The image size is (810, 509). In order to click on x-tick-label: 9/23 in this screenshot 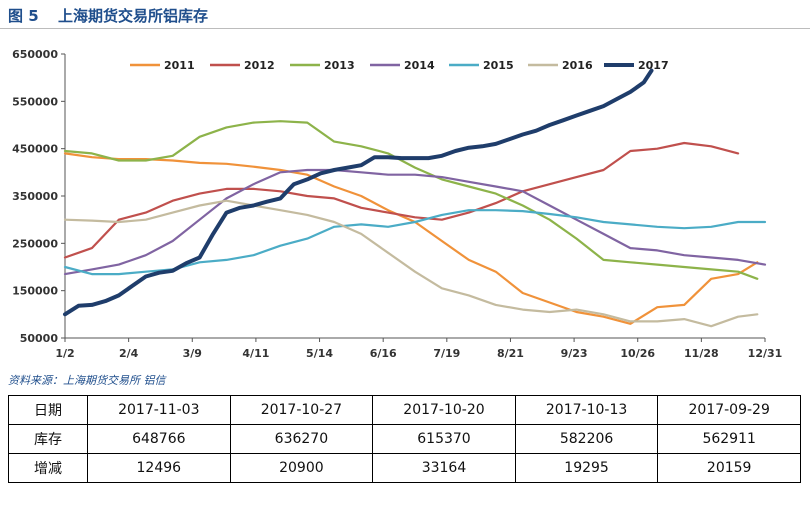, I will do `click(574, 353)`.